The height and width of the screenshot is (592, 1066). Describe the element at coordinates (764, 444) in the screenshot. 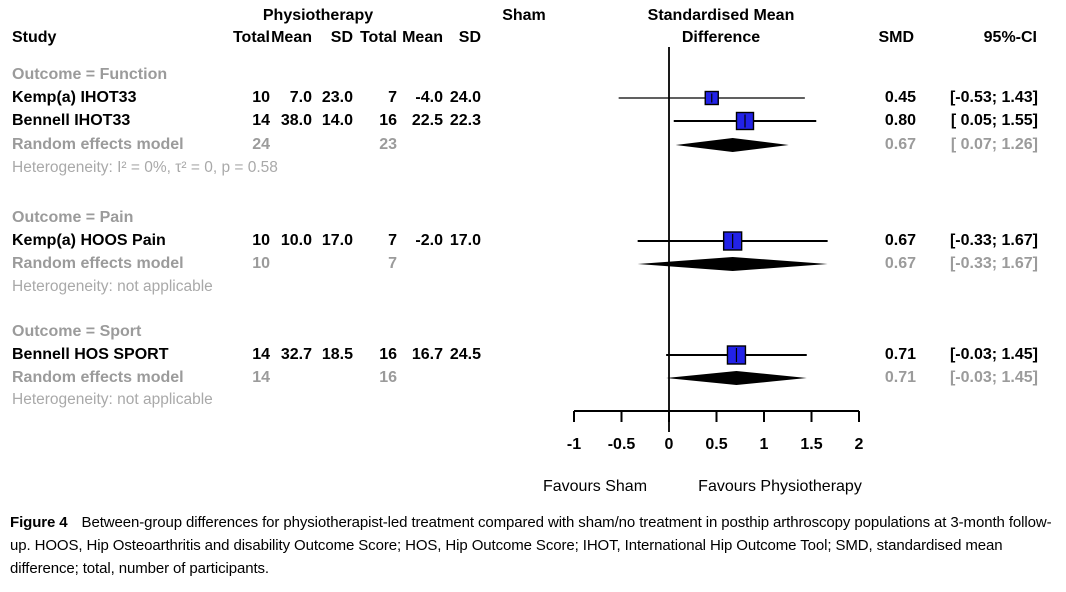

I see `x-tick-label: 1` at that location.